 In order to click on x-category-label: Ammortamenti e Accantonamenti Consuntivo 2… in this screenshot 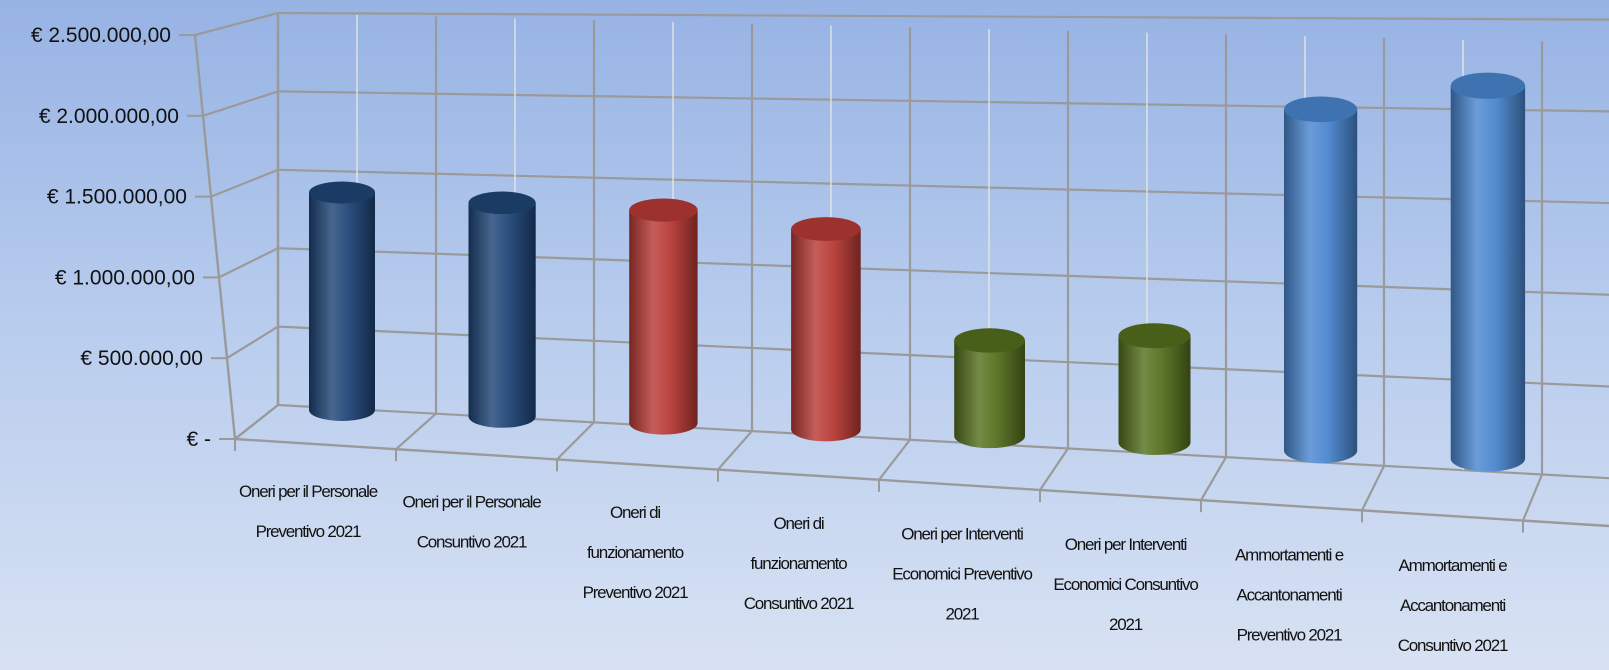, I will do `click(1454, 605)`.